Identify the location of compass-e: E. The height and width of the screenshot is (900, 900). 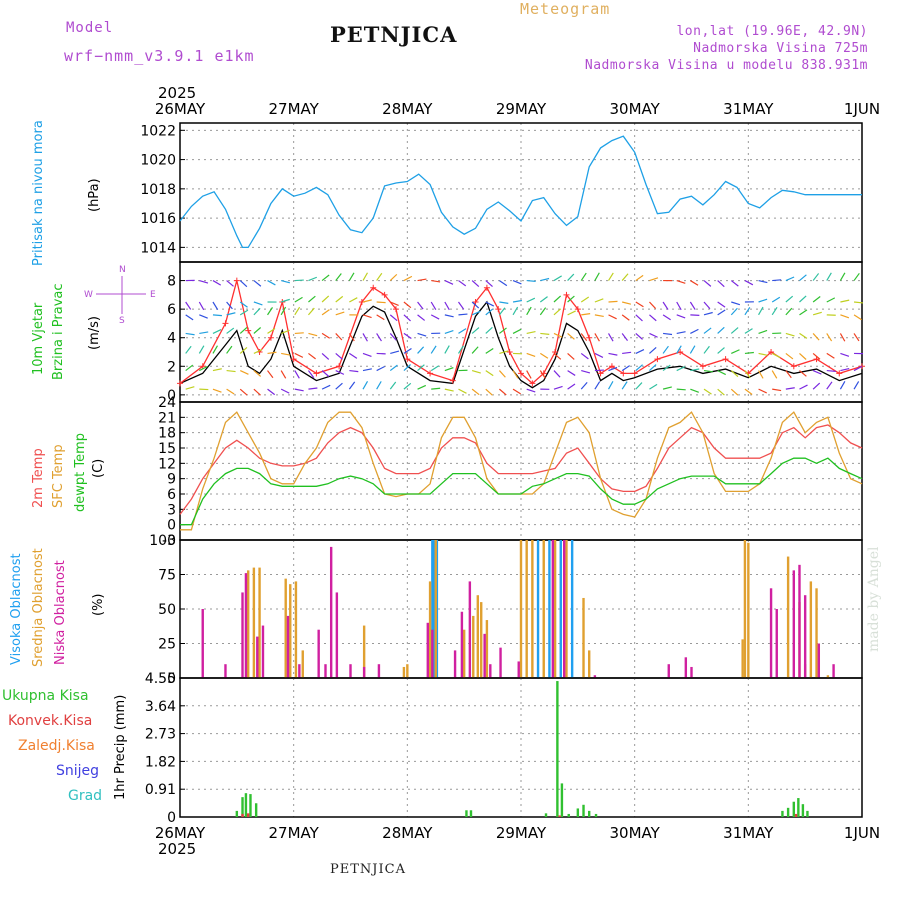
(153, 295).